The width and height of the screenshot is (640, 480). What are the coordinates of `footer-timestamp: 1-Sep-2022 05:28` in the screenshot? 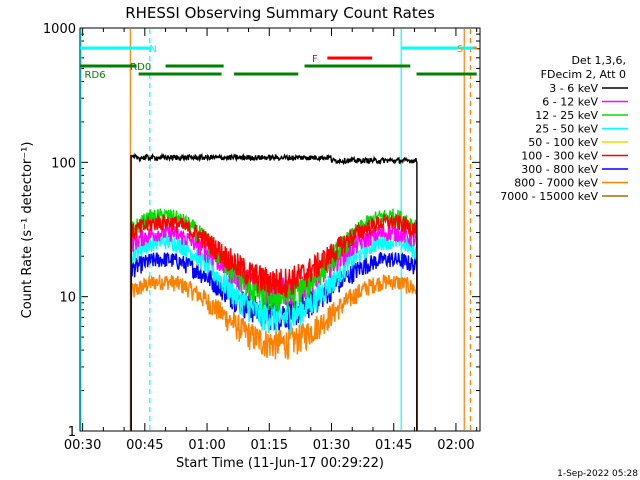 It's located at (597, 474).